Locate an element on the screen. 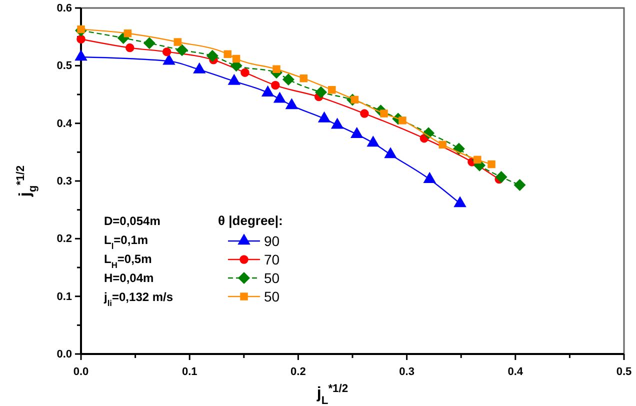  legend-label: 90 is located at coordinates (272, 241).